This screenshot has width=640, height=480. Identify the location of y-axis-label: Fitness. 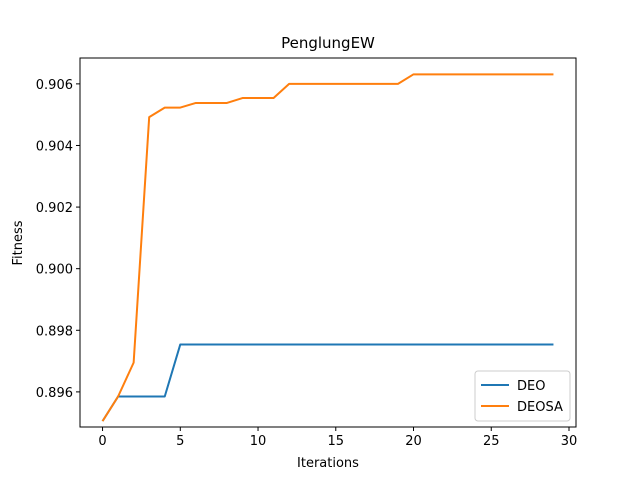
(18, 242).